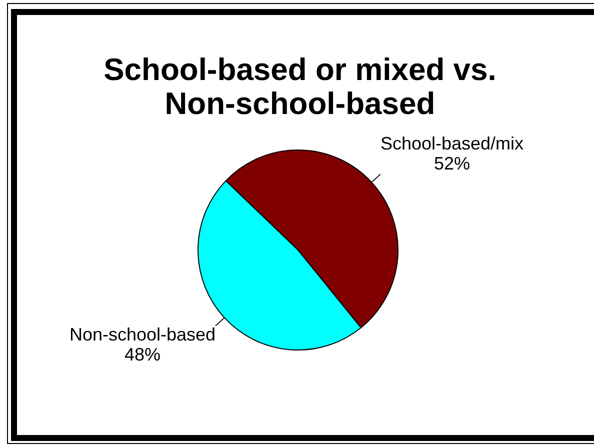 The image size is (594, 445). Describe the element at coordinates (452, 144) in the screenshot. I see `slice-label: School-based/mix` at that location.